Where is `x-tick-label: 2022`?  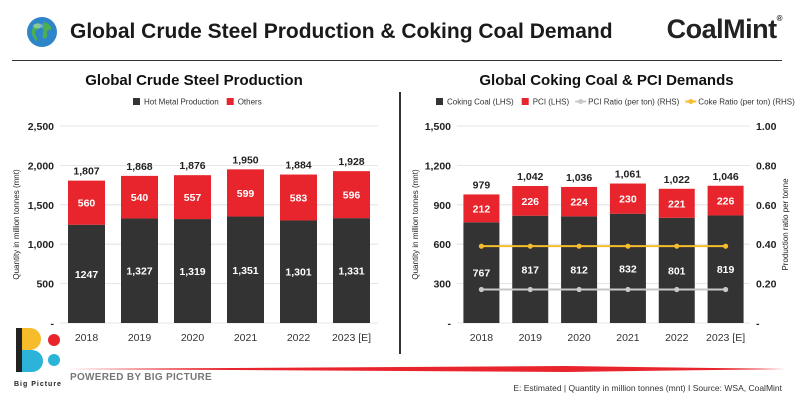 x-tick-label: 2022 is located at coordinates (677, 338).